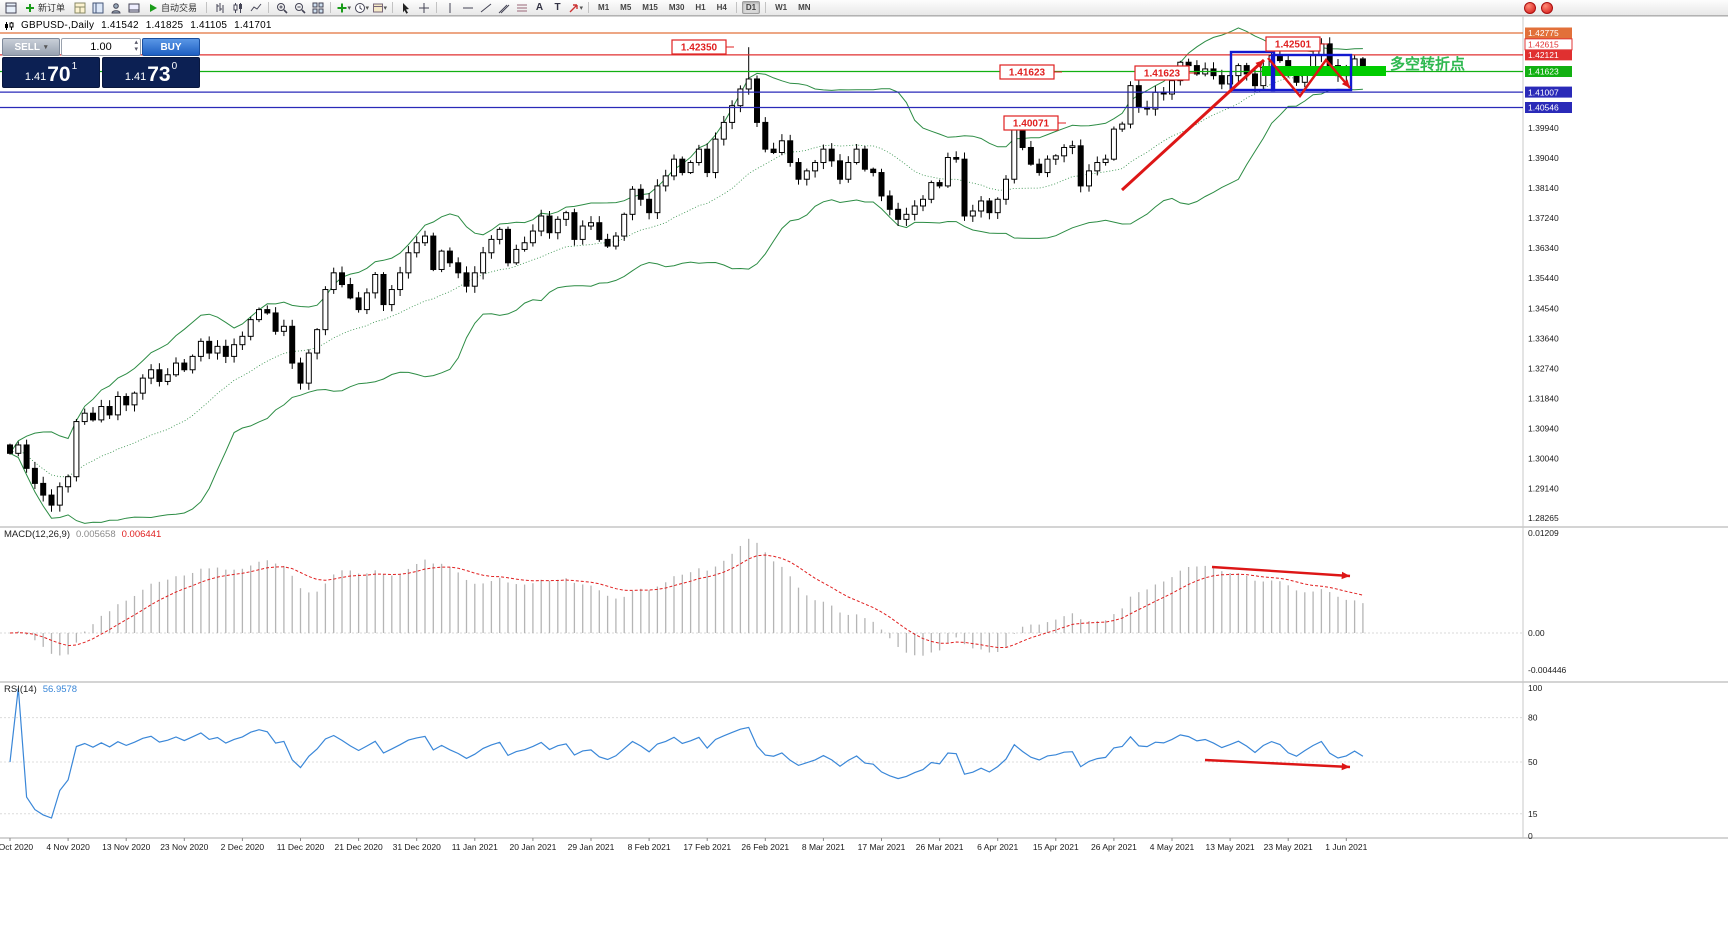 This screenshot has width=1728, height=937. Describe the element at coordinates (686, 601) in the screenshot. I see `macd-signal-line` at that location.